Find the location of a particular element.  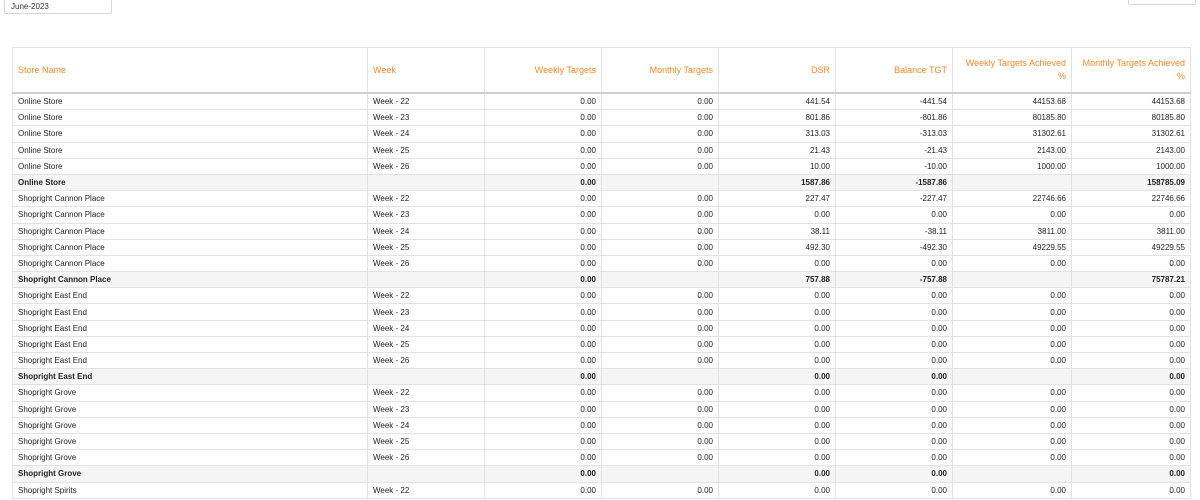

weekly-achieved-cell: 49229.55 is located at coordinates (1012, 247).